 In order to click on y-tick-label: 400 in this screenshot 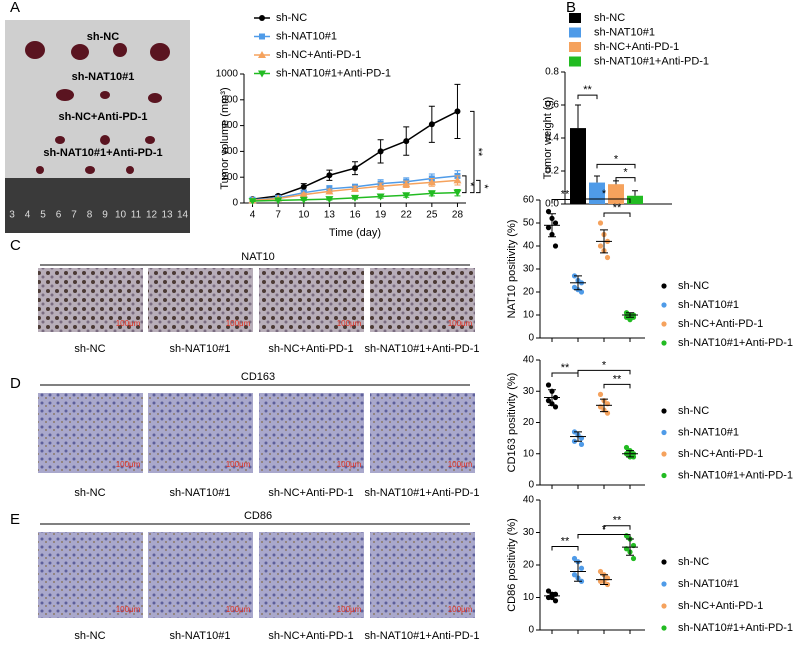, I will do `click(229, 151)`.